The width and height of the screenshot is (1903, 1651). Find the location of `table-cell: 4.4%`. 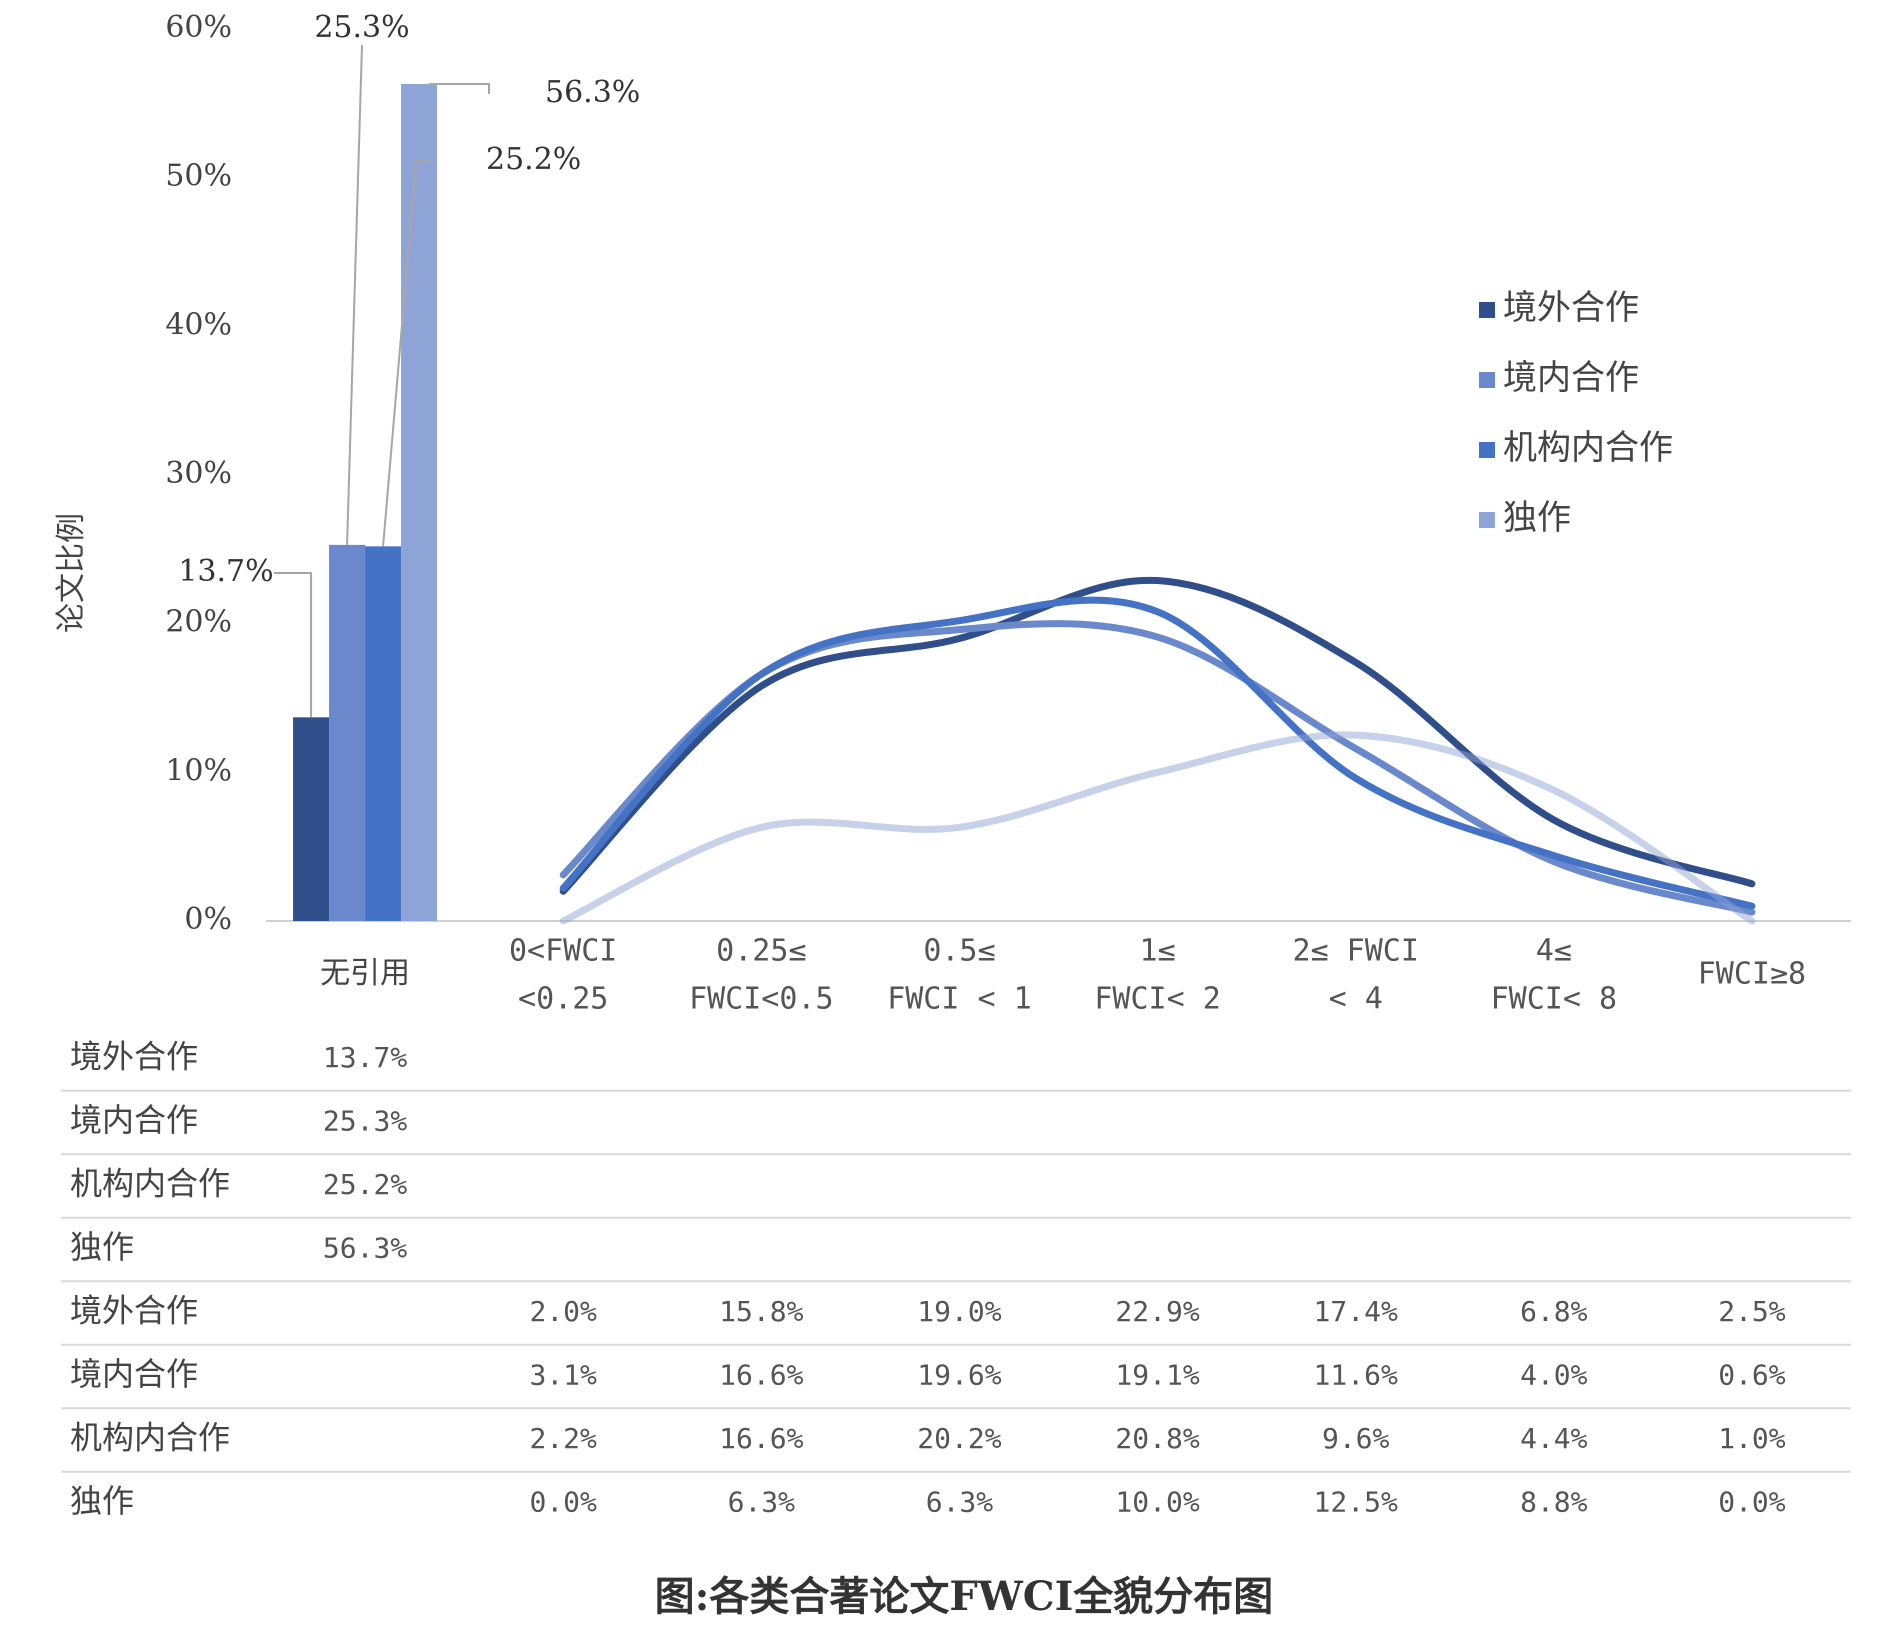

table-cell: 4.4% is located at coordinates (1554, 1438).